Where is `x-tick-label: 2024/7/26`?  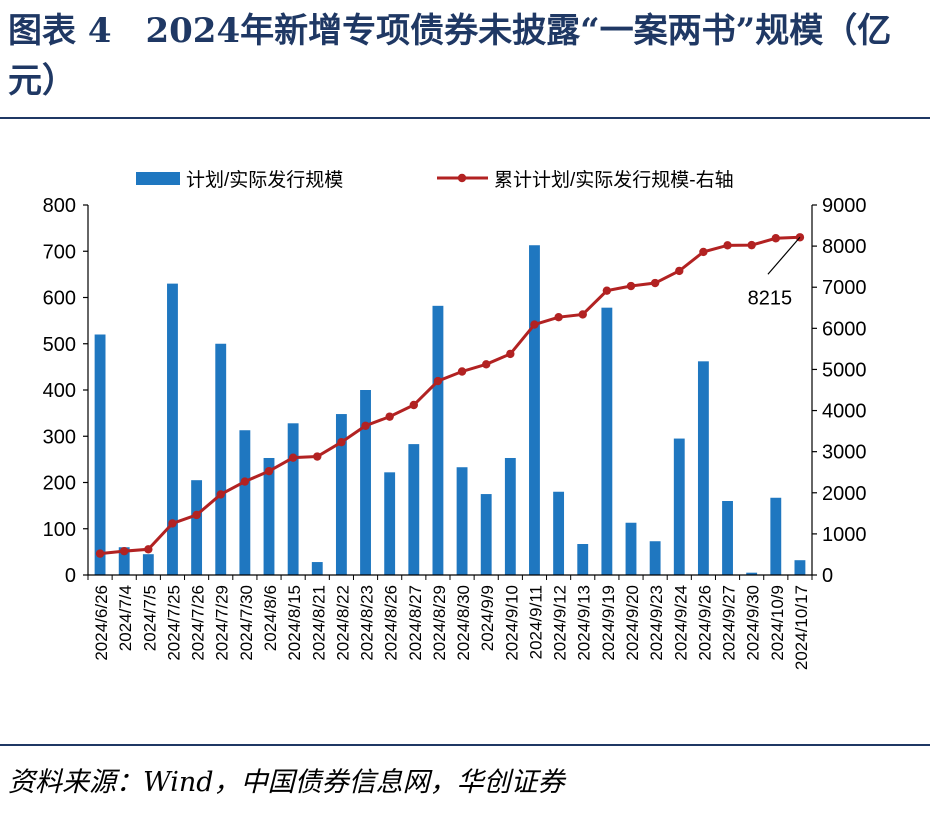 x-tick-label: 2024/7/26 is located at coordinates (198, 623).